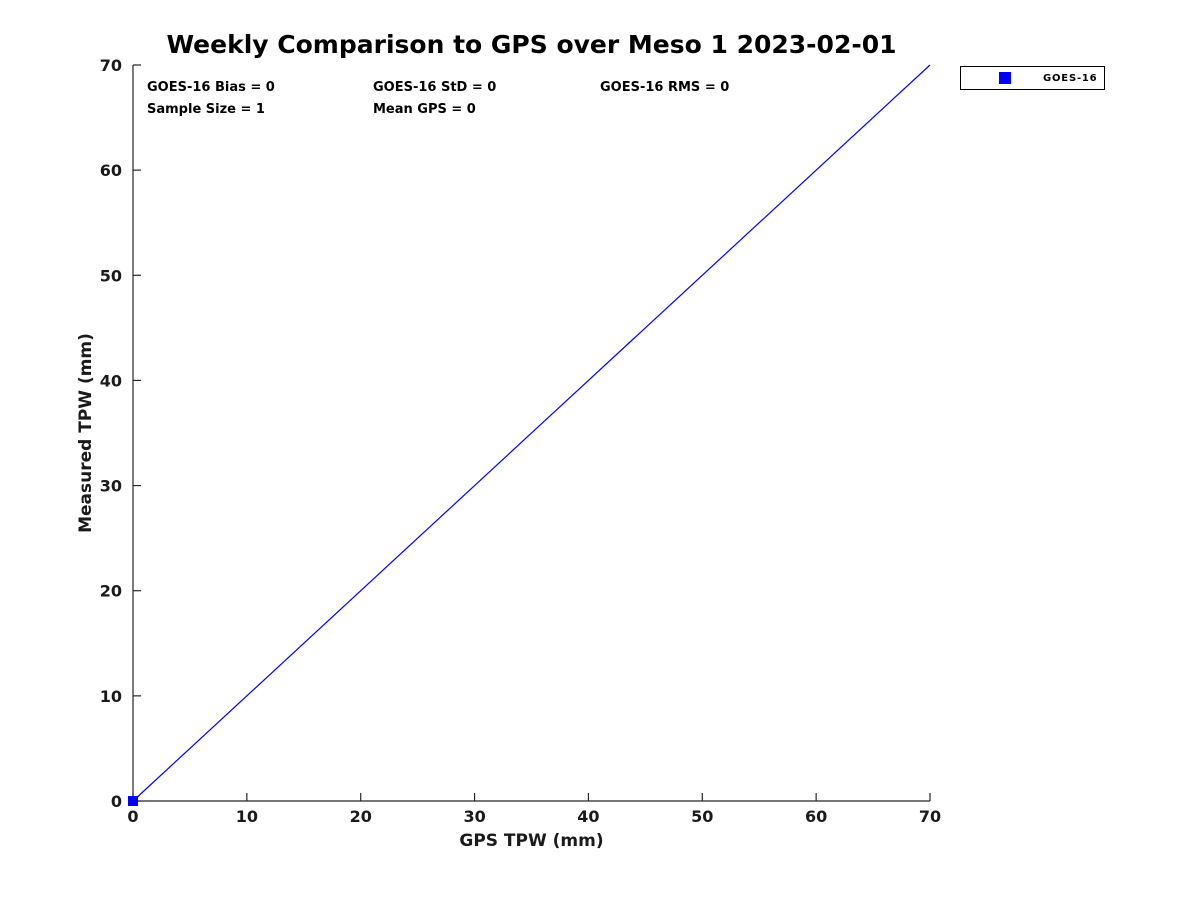 The image size is (1200, 900). Describe the element at coordinates (111, 696) in the screenshot. I see `y-tick-label: 10` at that location.